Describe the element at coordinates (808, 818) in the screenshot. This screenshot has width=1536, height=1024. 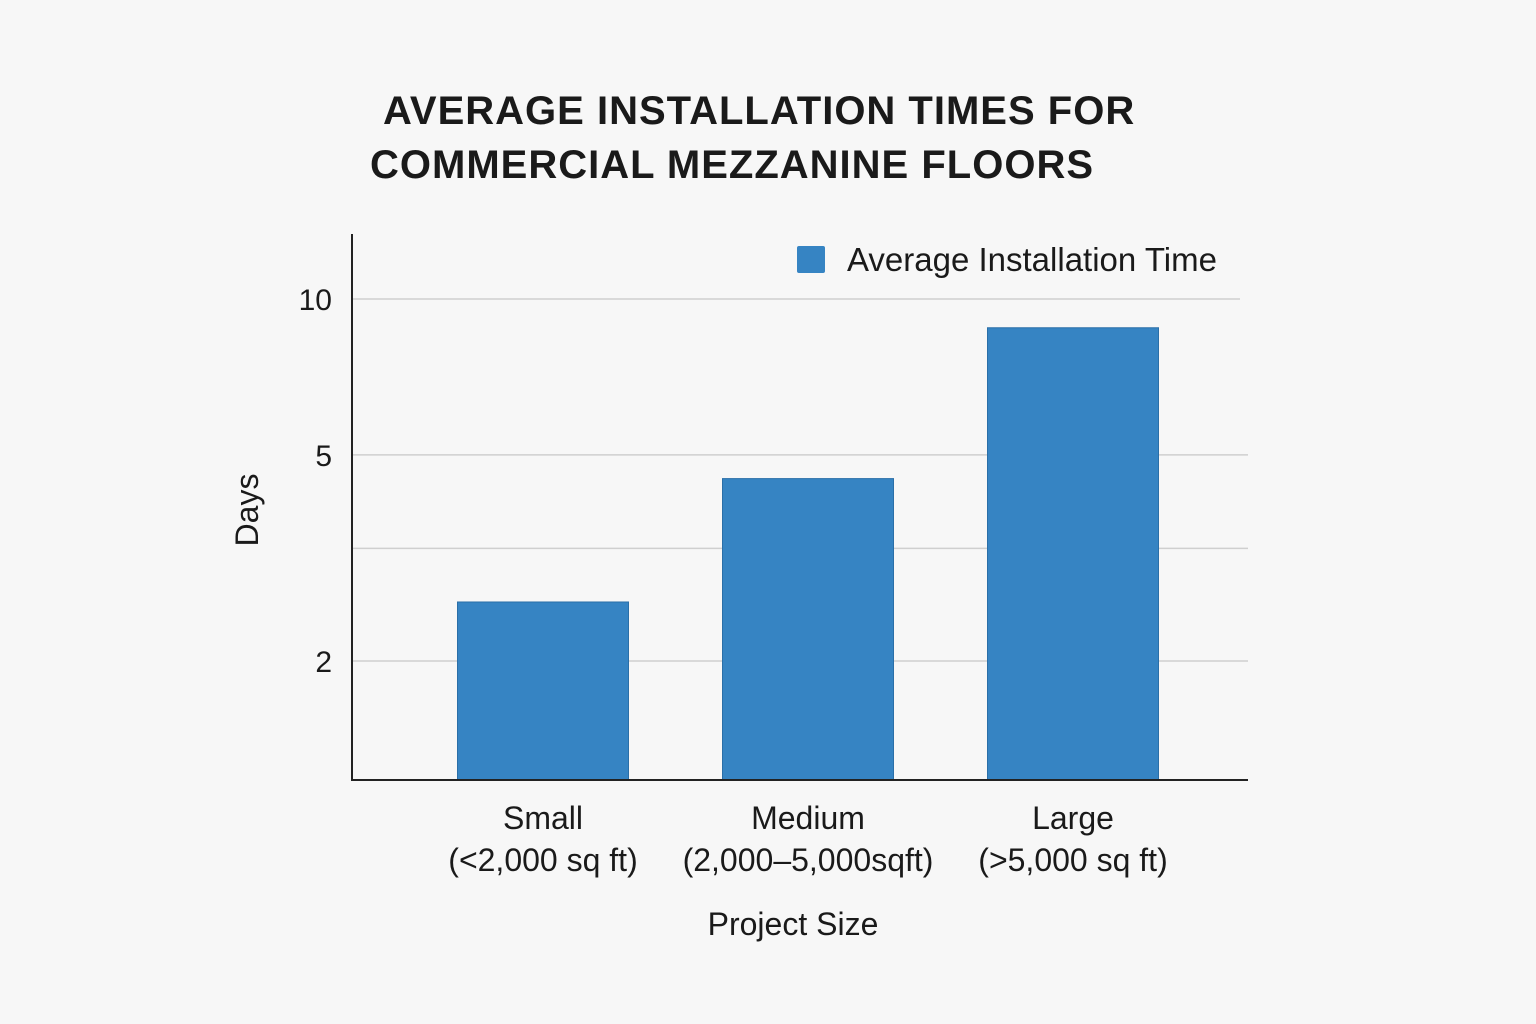
I see `x-tick-label: Medium` at that location.